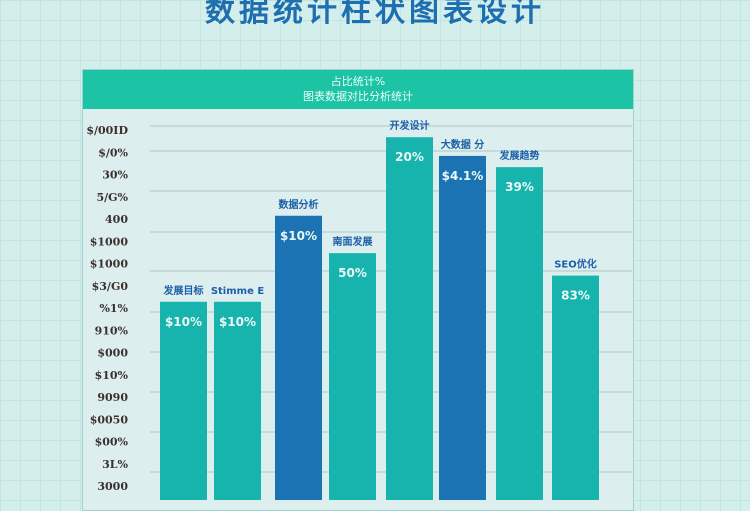 The image size is (750, 511). What do you see at coordinates (238, 291) in the screenshot?
I see `category-label: Stimme E` at bounding box center [238, 291].